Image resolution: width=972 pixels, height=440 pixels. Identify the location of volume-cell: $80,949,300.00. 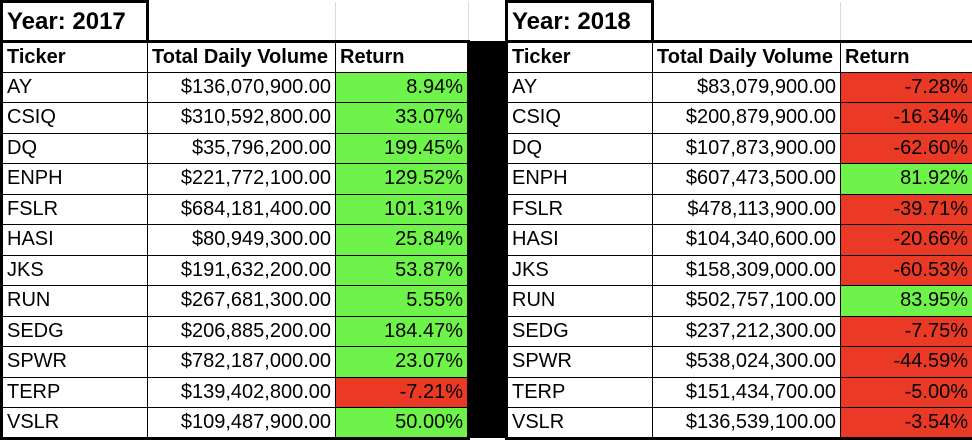
(242, 240).